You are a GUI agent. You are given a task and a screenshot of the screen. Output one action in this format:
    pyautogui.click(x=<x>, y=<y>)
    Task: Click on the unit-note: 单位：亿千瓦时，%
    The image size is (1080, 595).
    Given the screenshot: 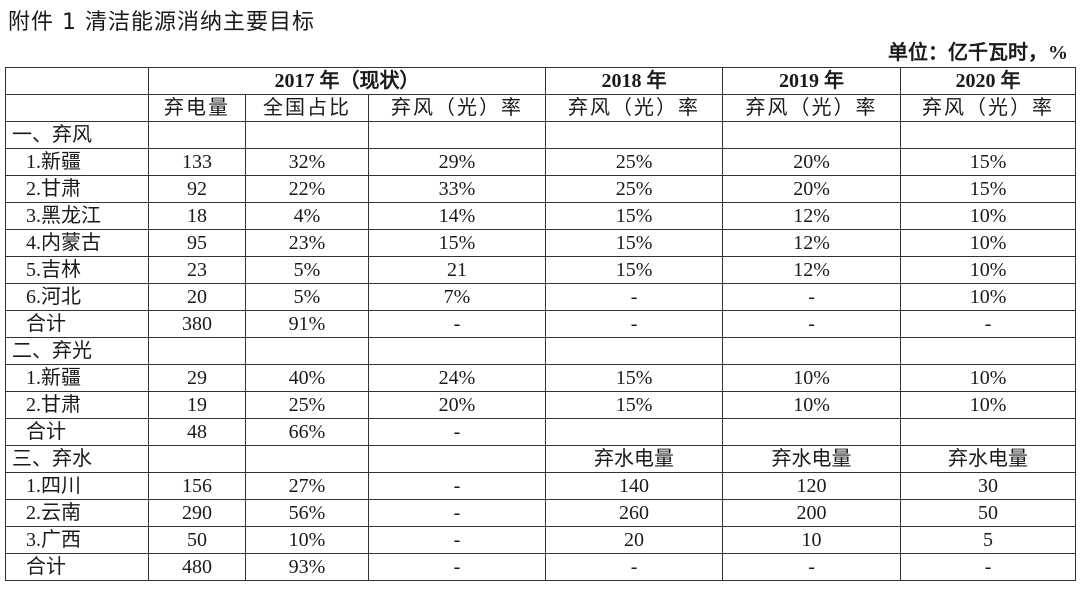 What is the action you would take?
    pyautogui.click(x=978, y=53)
    